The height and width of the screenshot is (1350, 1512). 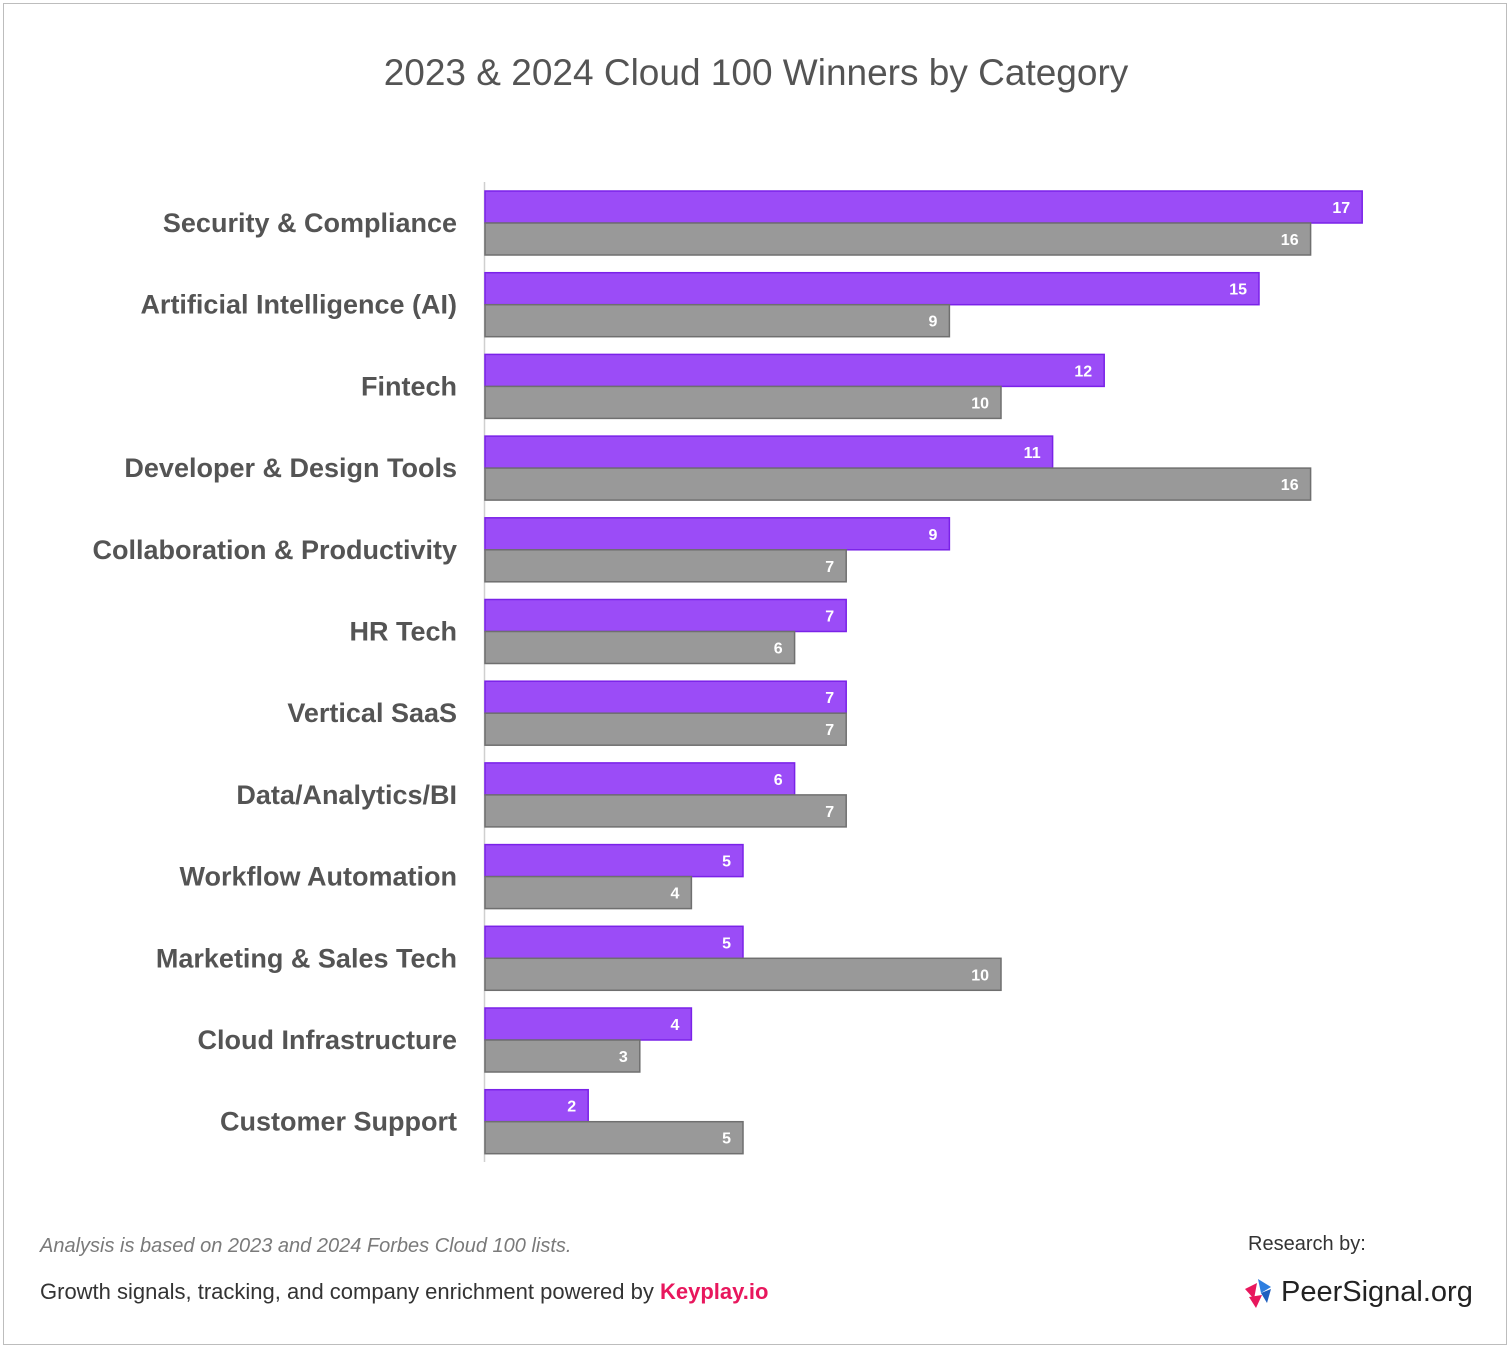 I want to click on category-label: Customer Support, so click(x=338, y=1122).